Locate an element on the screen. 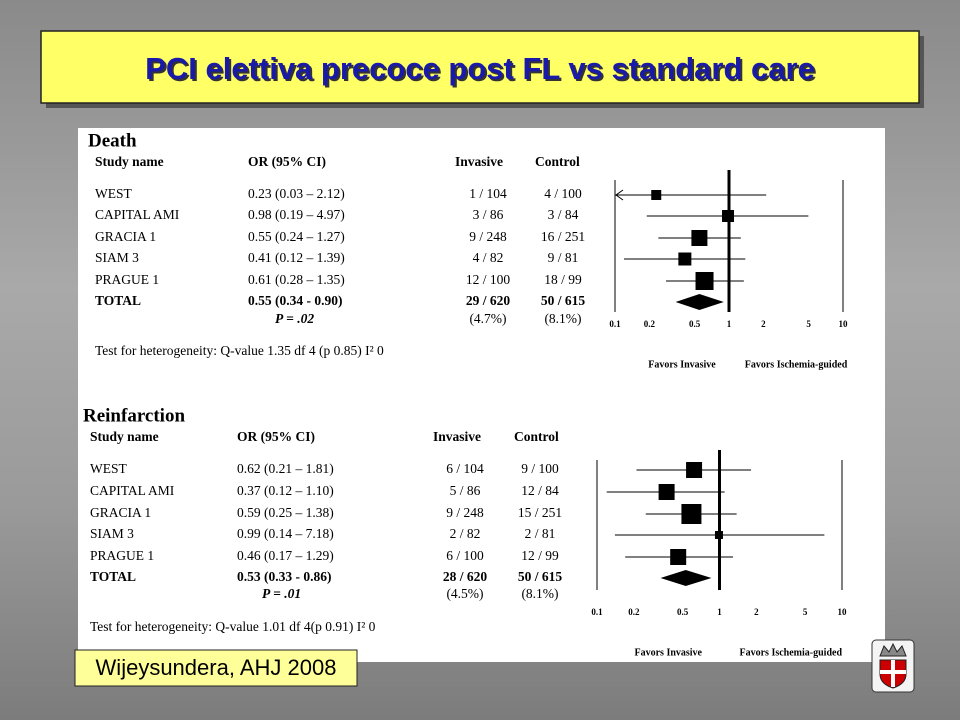 Image resolution: width=960 pixels, height=720 pixels. row-control: 12 / 99 is located at coordinates (540, 555).